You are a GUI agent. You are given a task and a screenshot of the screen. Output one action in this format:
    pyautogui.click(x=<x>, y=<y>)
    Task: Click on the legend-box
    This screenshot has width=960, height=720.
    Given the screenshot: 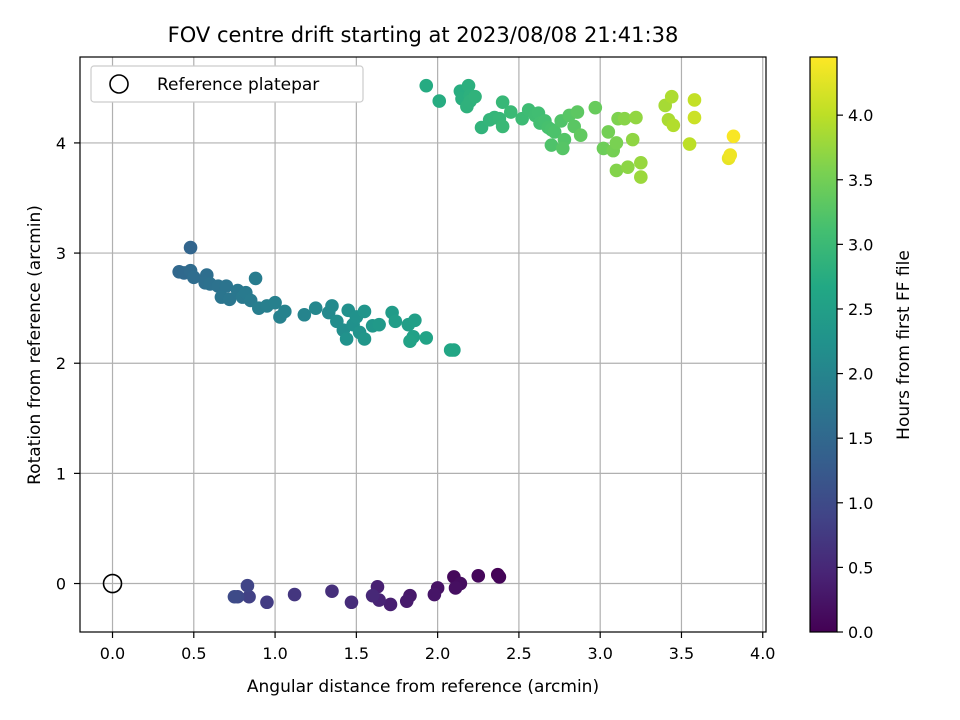 What is the action you would take?
    pyautogui.click(x=227, y=84)
    